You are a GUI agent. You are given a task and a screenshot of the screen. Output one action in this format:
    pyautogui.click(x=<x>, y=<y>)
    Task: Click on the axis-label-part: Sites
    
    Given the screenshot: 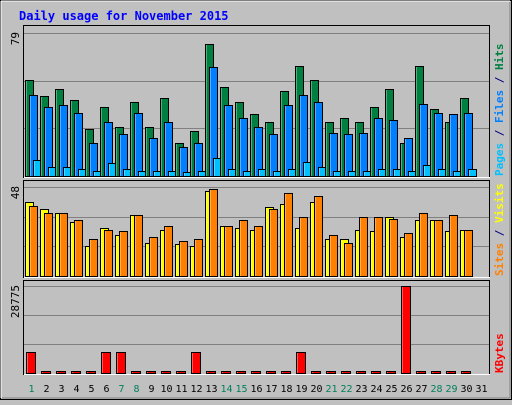 What is the action you would take?
    pyautogui.click(x=499, y=259)
    